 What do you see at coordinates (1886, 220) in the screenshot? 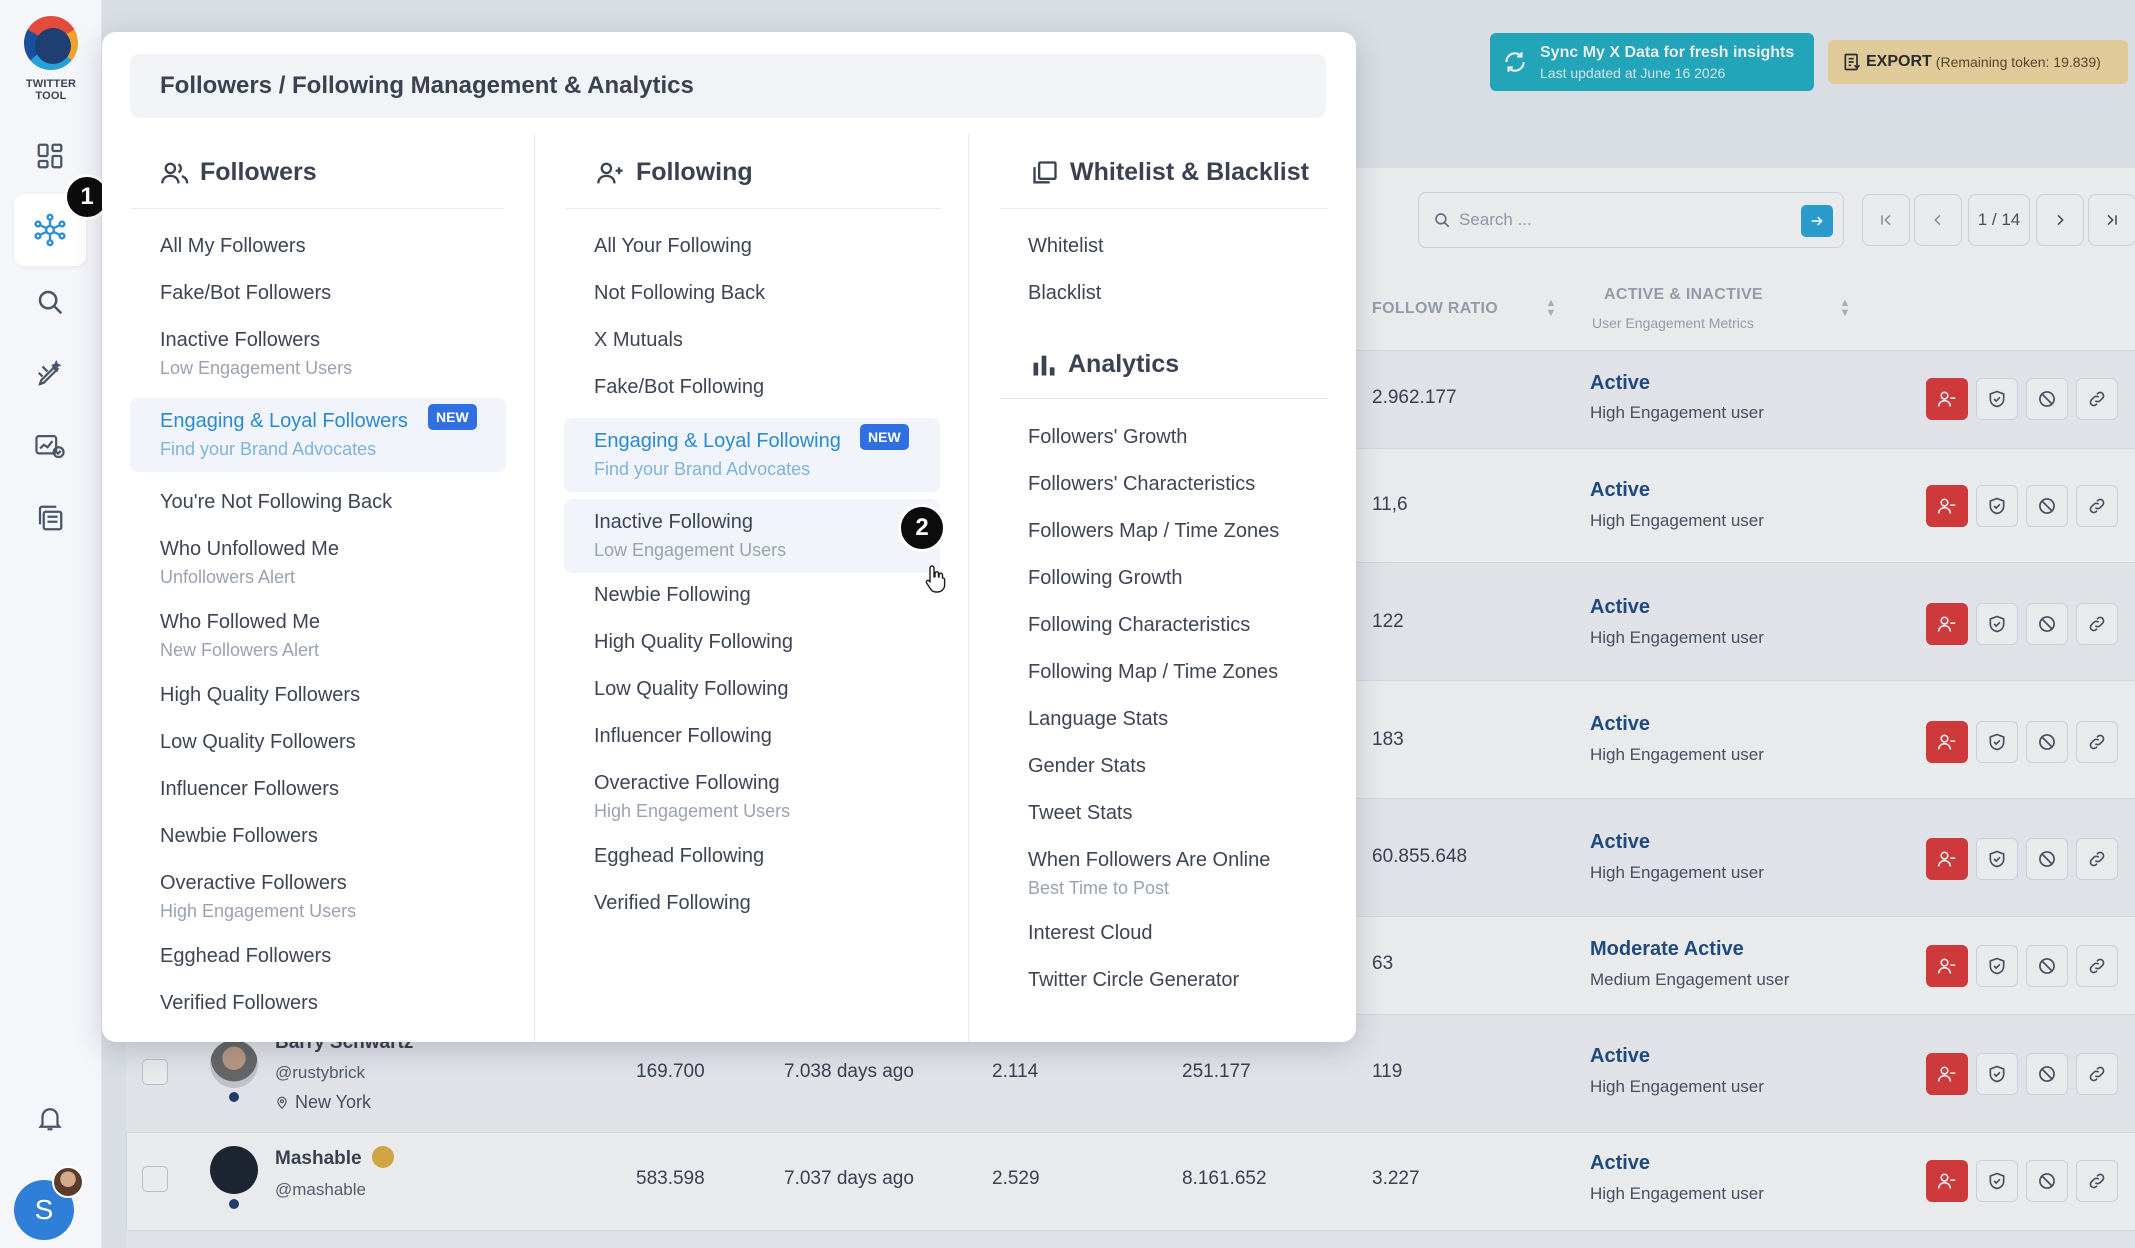
I see `first-page-button` at bounding box center [1886, 220].